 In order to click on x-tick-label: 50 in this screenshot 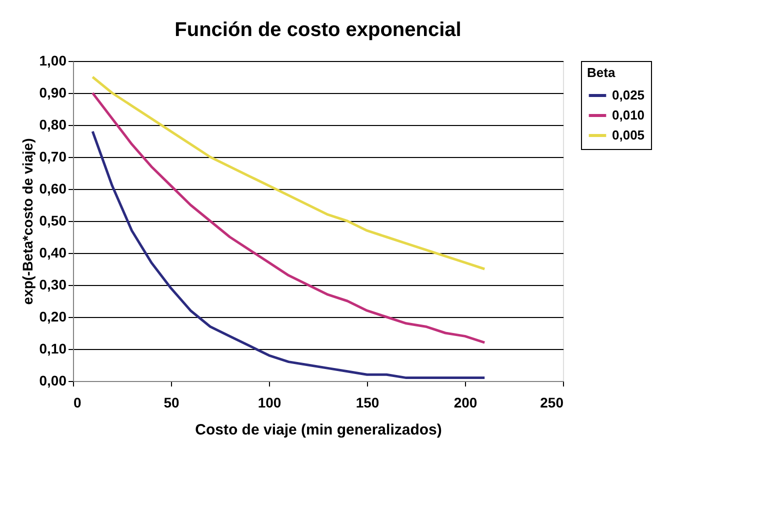, I will do `click(172, 402)`.